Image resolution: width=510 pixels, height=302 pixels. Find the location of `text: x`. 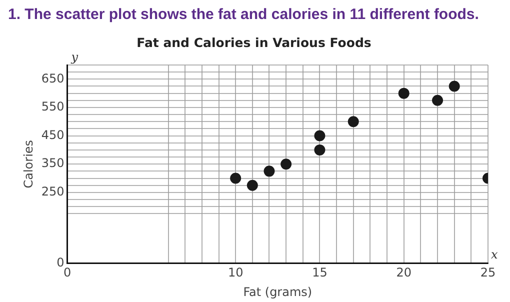

text: x is located at coordinates (494, 254).